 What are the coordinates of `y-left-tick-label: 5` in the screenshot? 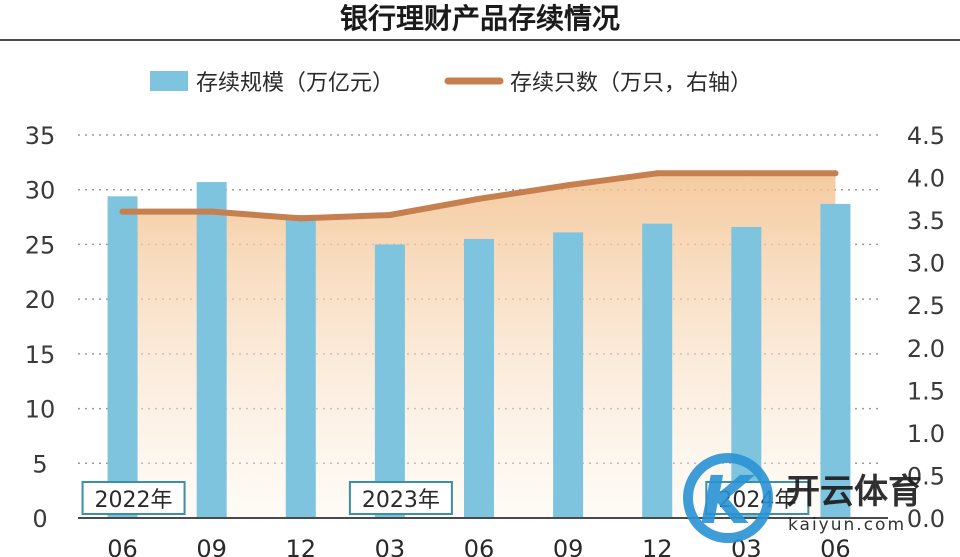 It's located at (39, 464).